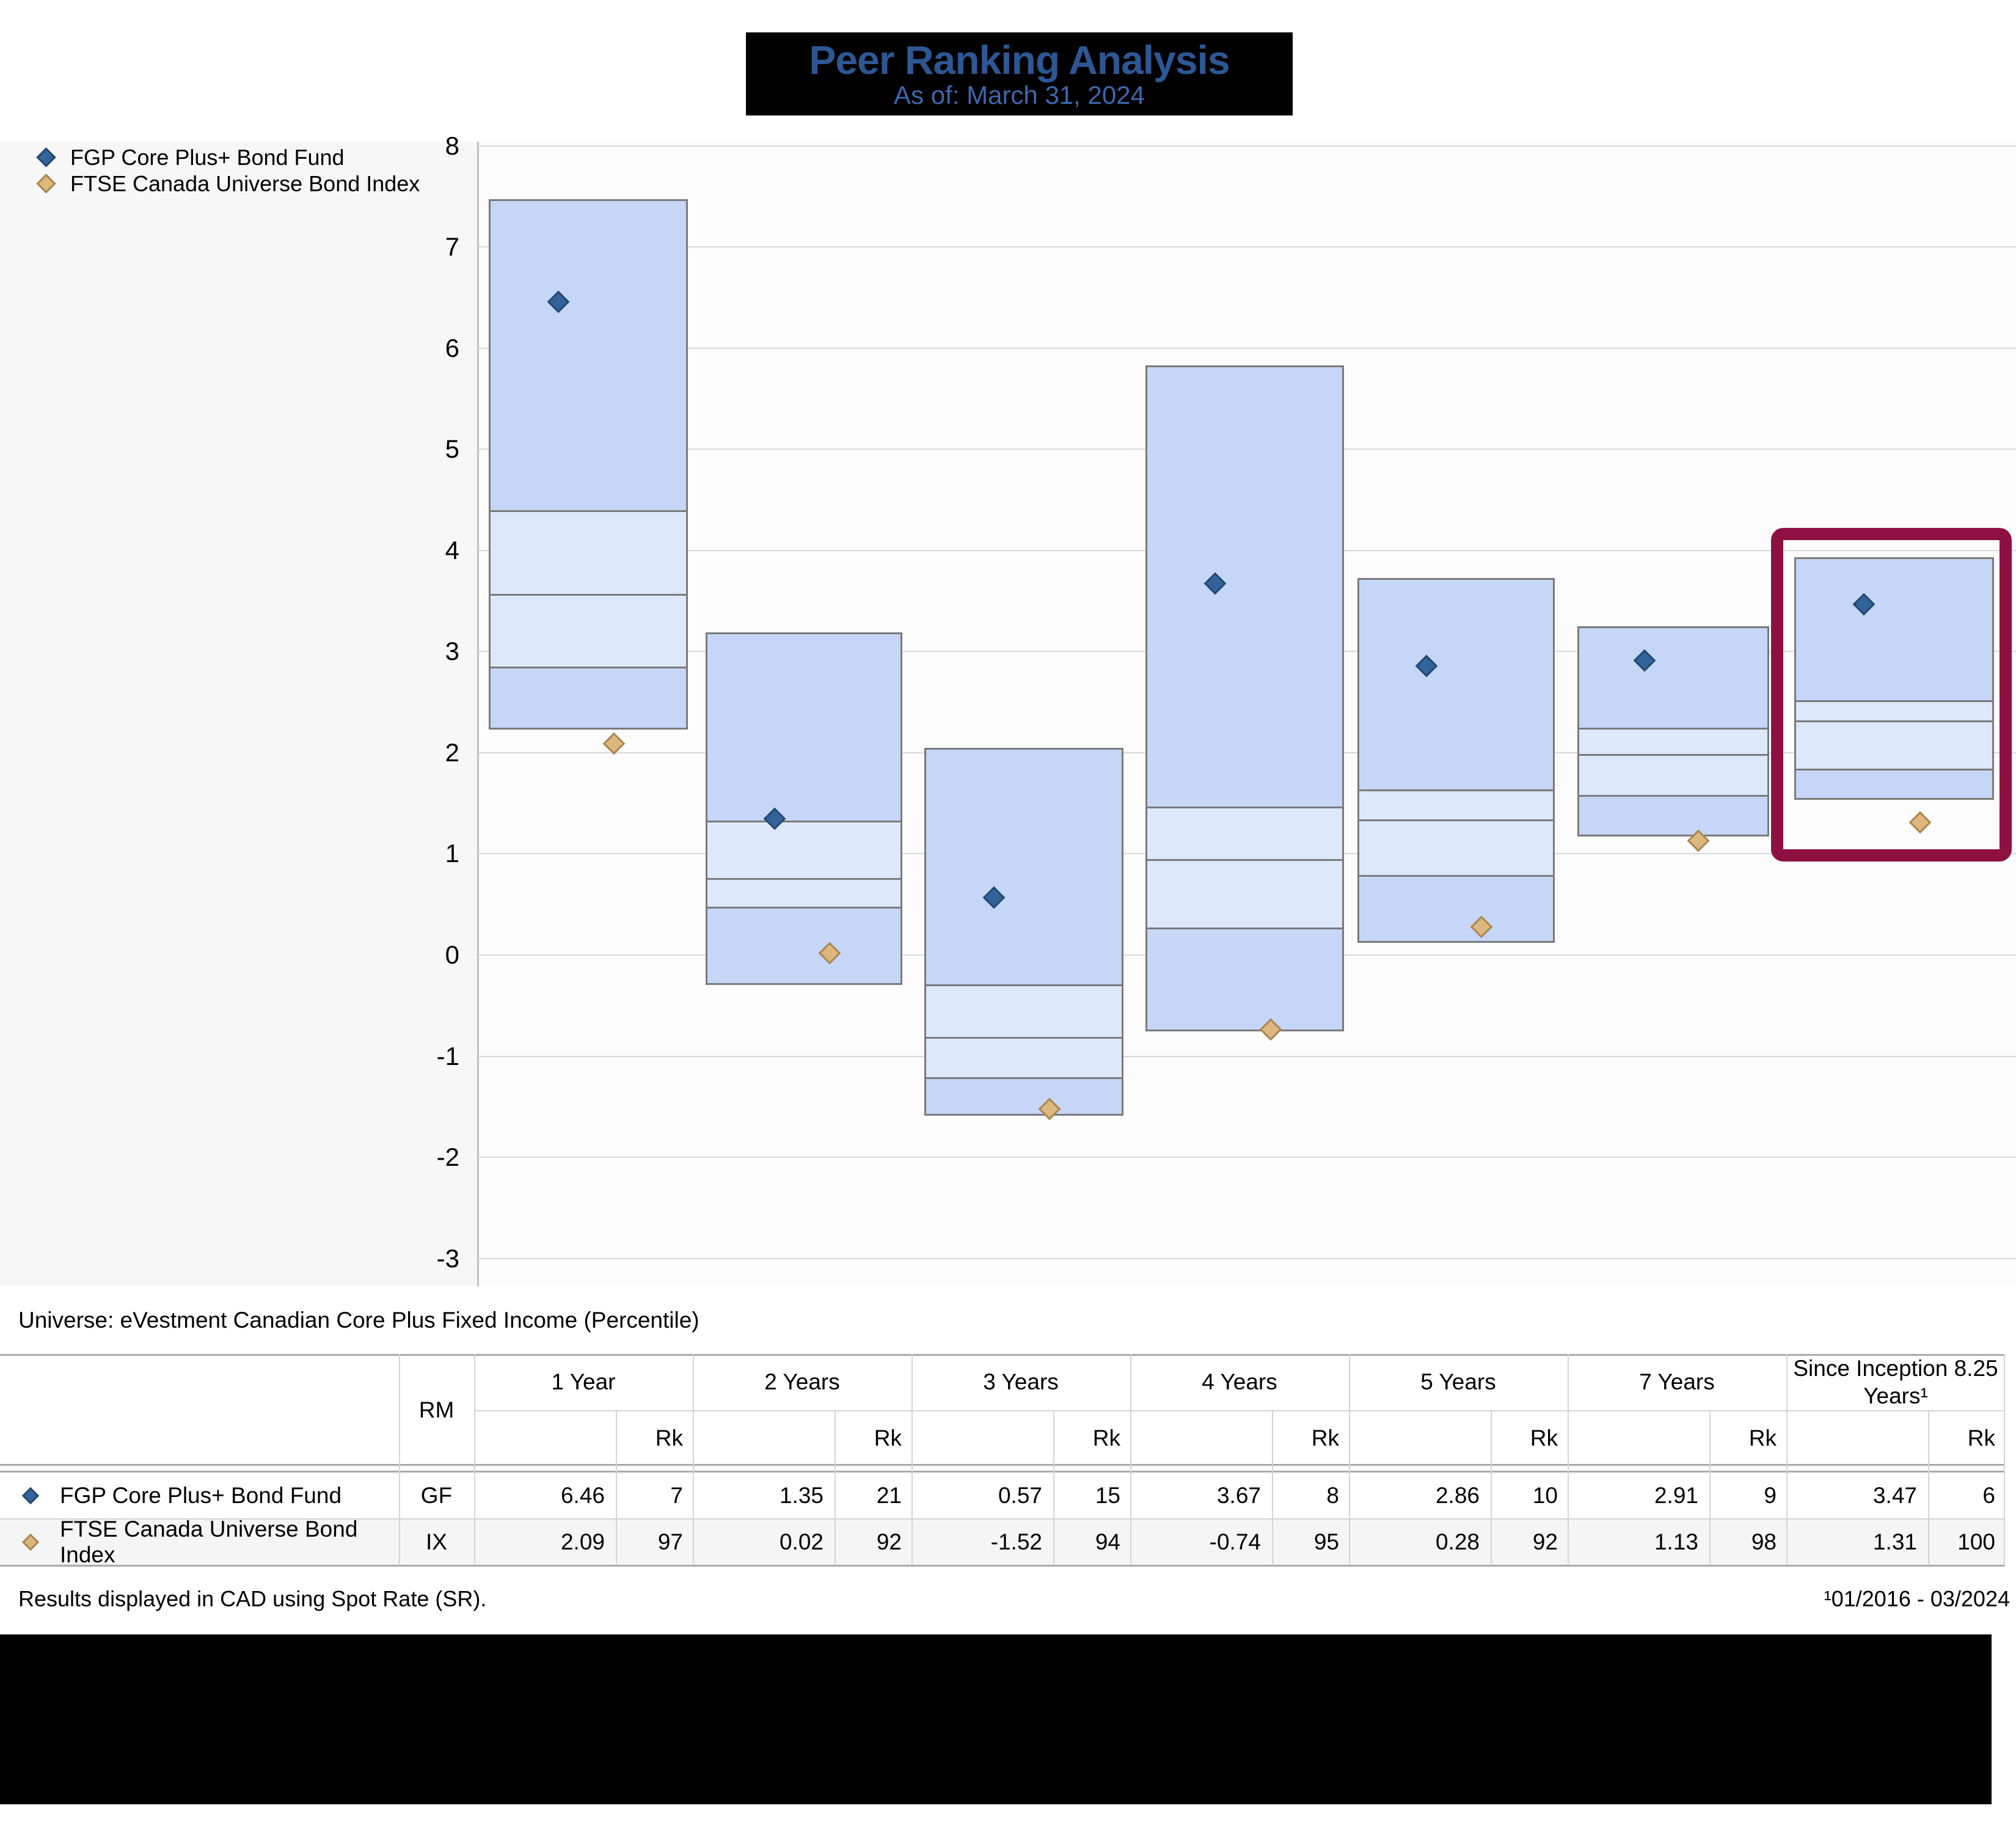  What do you see at coordinates (1003, 1566) in the screenshot?
I see `table-bottom-border` at bounding box center [1003, 1566].